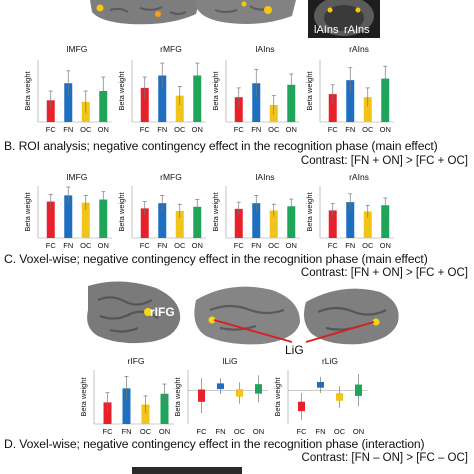 The height and width of the screenshot is (474, 474). What do you see at coordinates (67, 211) in the screenshot?
I see `chart-panel-b-0: lMFG Beta weight FC FN OC ON` at bounding box center [67, 211].